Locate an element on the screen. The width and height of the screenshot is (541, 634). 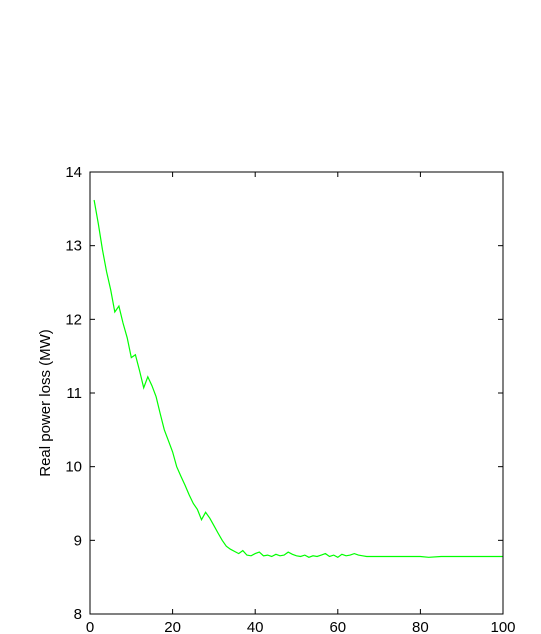
y-tick-label: 14 is located at coordinates (73, 172).